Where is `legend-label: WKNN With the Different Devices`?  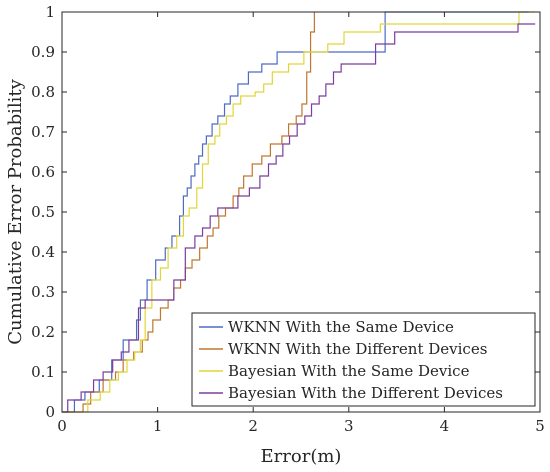
legend-label: WKNN With the Different Devices is located at coordinates (357, 349).